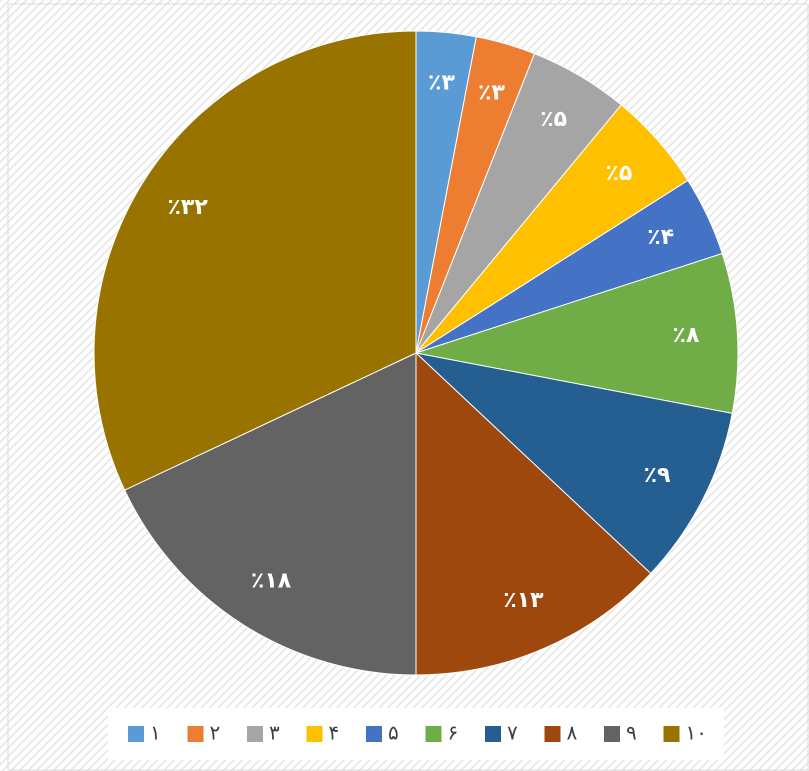 This screenshot has width=809, height=771. Describe the element at coordinates (393, 733) in the screenshot. I see `legend-label: ۵` at that location.